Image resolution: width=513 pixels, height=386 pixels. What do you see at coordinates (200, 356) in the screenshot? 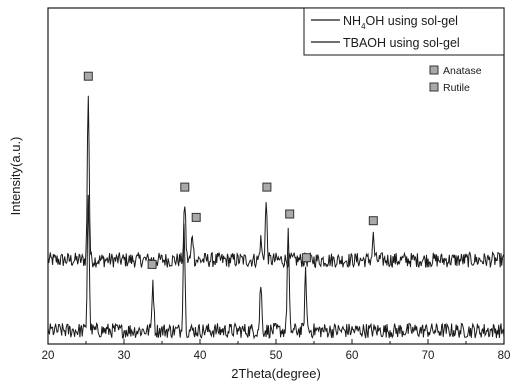
I see `x-tick-label: 40` at bounding box center [200, 356].